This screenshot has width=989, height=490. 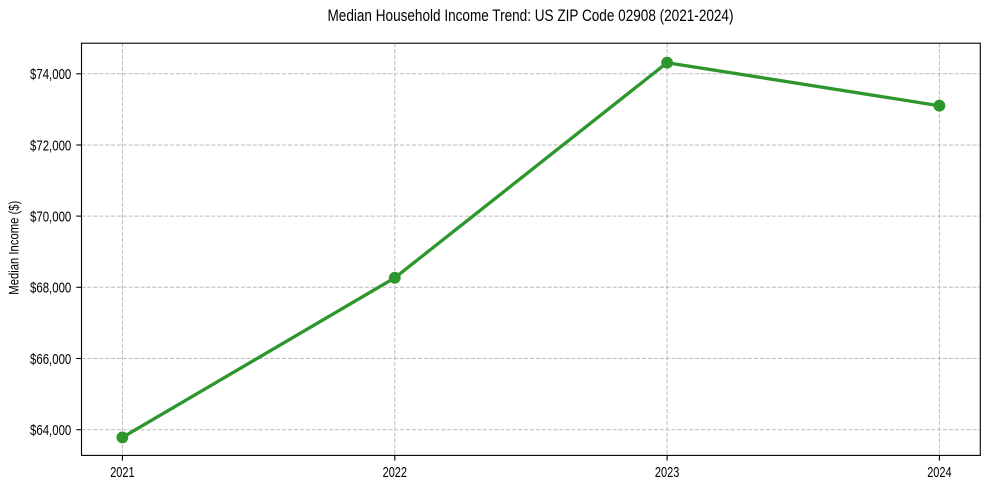 What do you see at coordinates (50, 75) in the screenshot?
I see `svg-text: $74,000` at bounding box center [50, 75].